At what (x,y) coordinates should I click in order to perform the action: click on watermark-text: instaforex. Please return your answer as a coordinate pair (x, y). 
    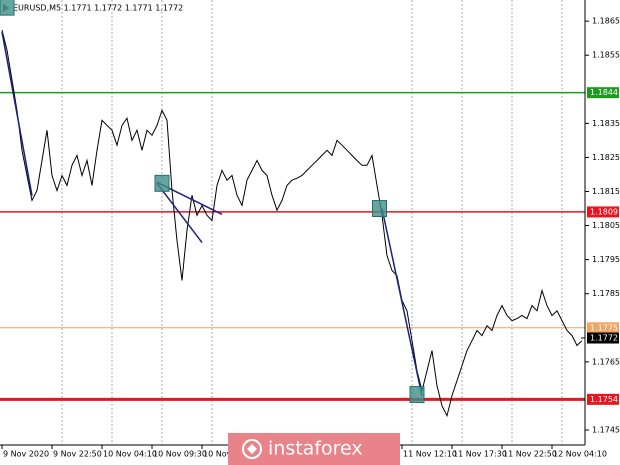
    Looking at the image, I should click on (315, 449).